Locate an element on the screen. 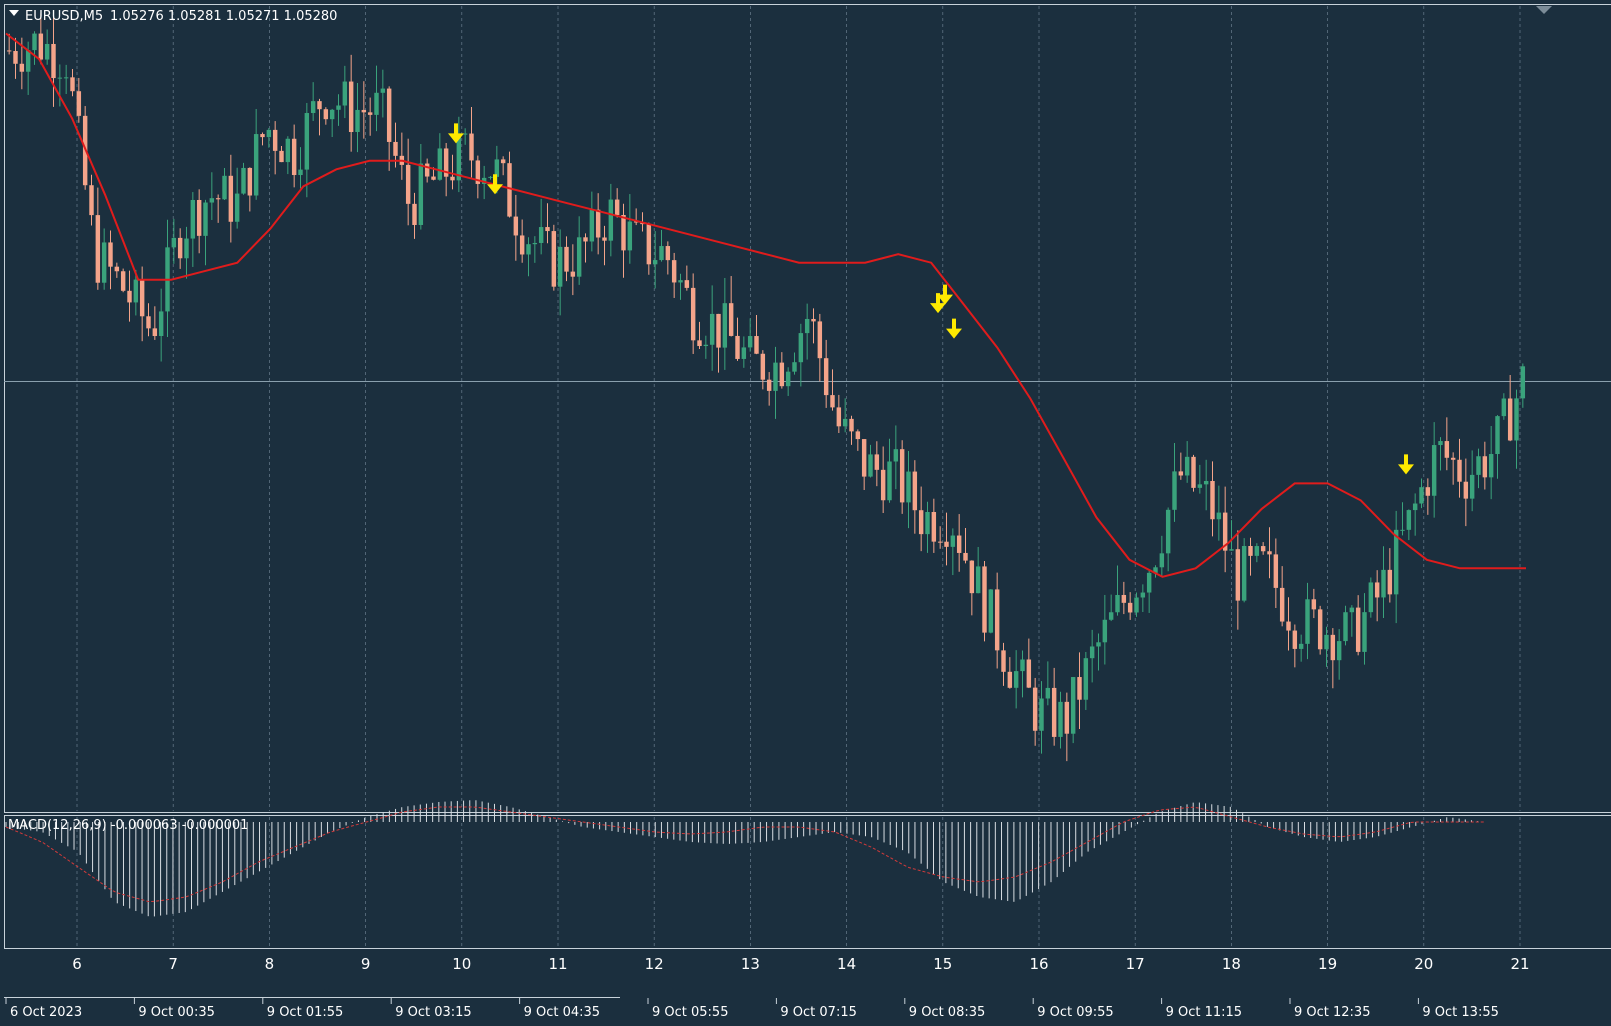 The image size is (1611, 1026). collapse-triangle-icon is located at coordinates (14, 13).